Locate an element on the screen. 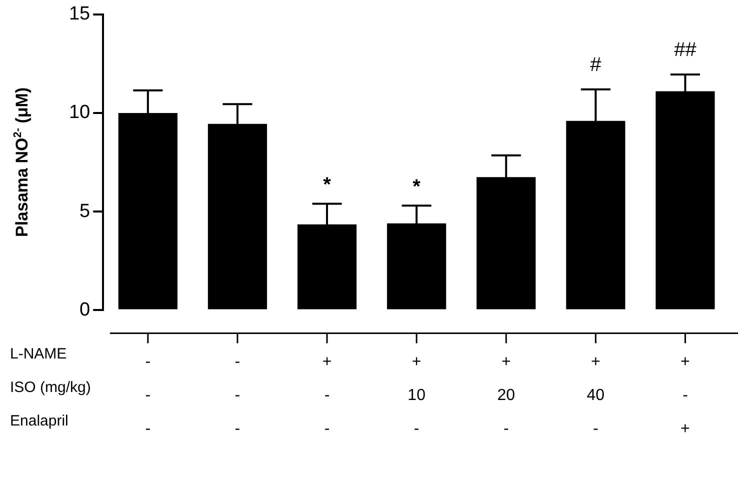 The width and height of the screenshot is (738, 477). text: L-NAME is located at coordinates (38, 353).